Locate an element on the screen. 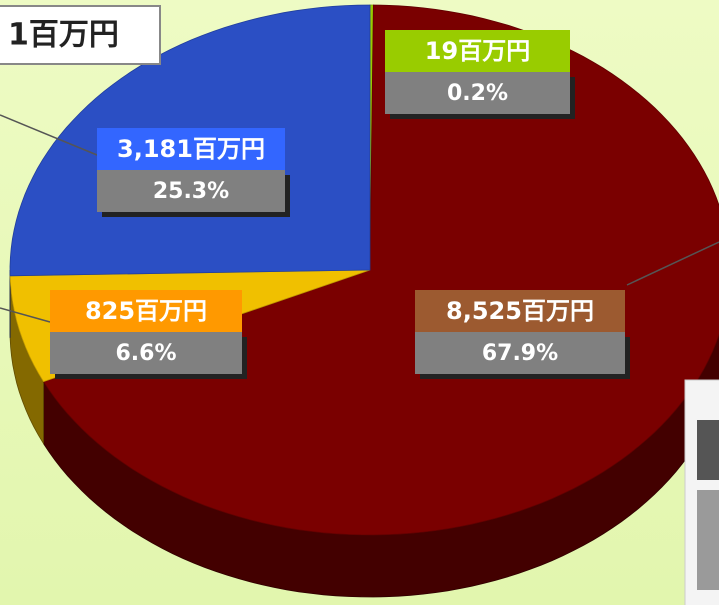 The width and height of the screenshot is (719, 605). unit-box is located at coordinates (80, 35).